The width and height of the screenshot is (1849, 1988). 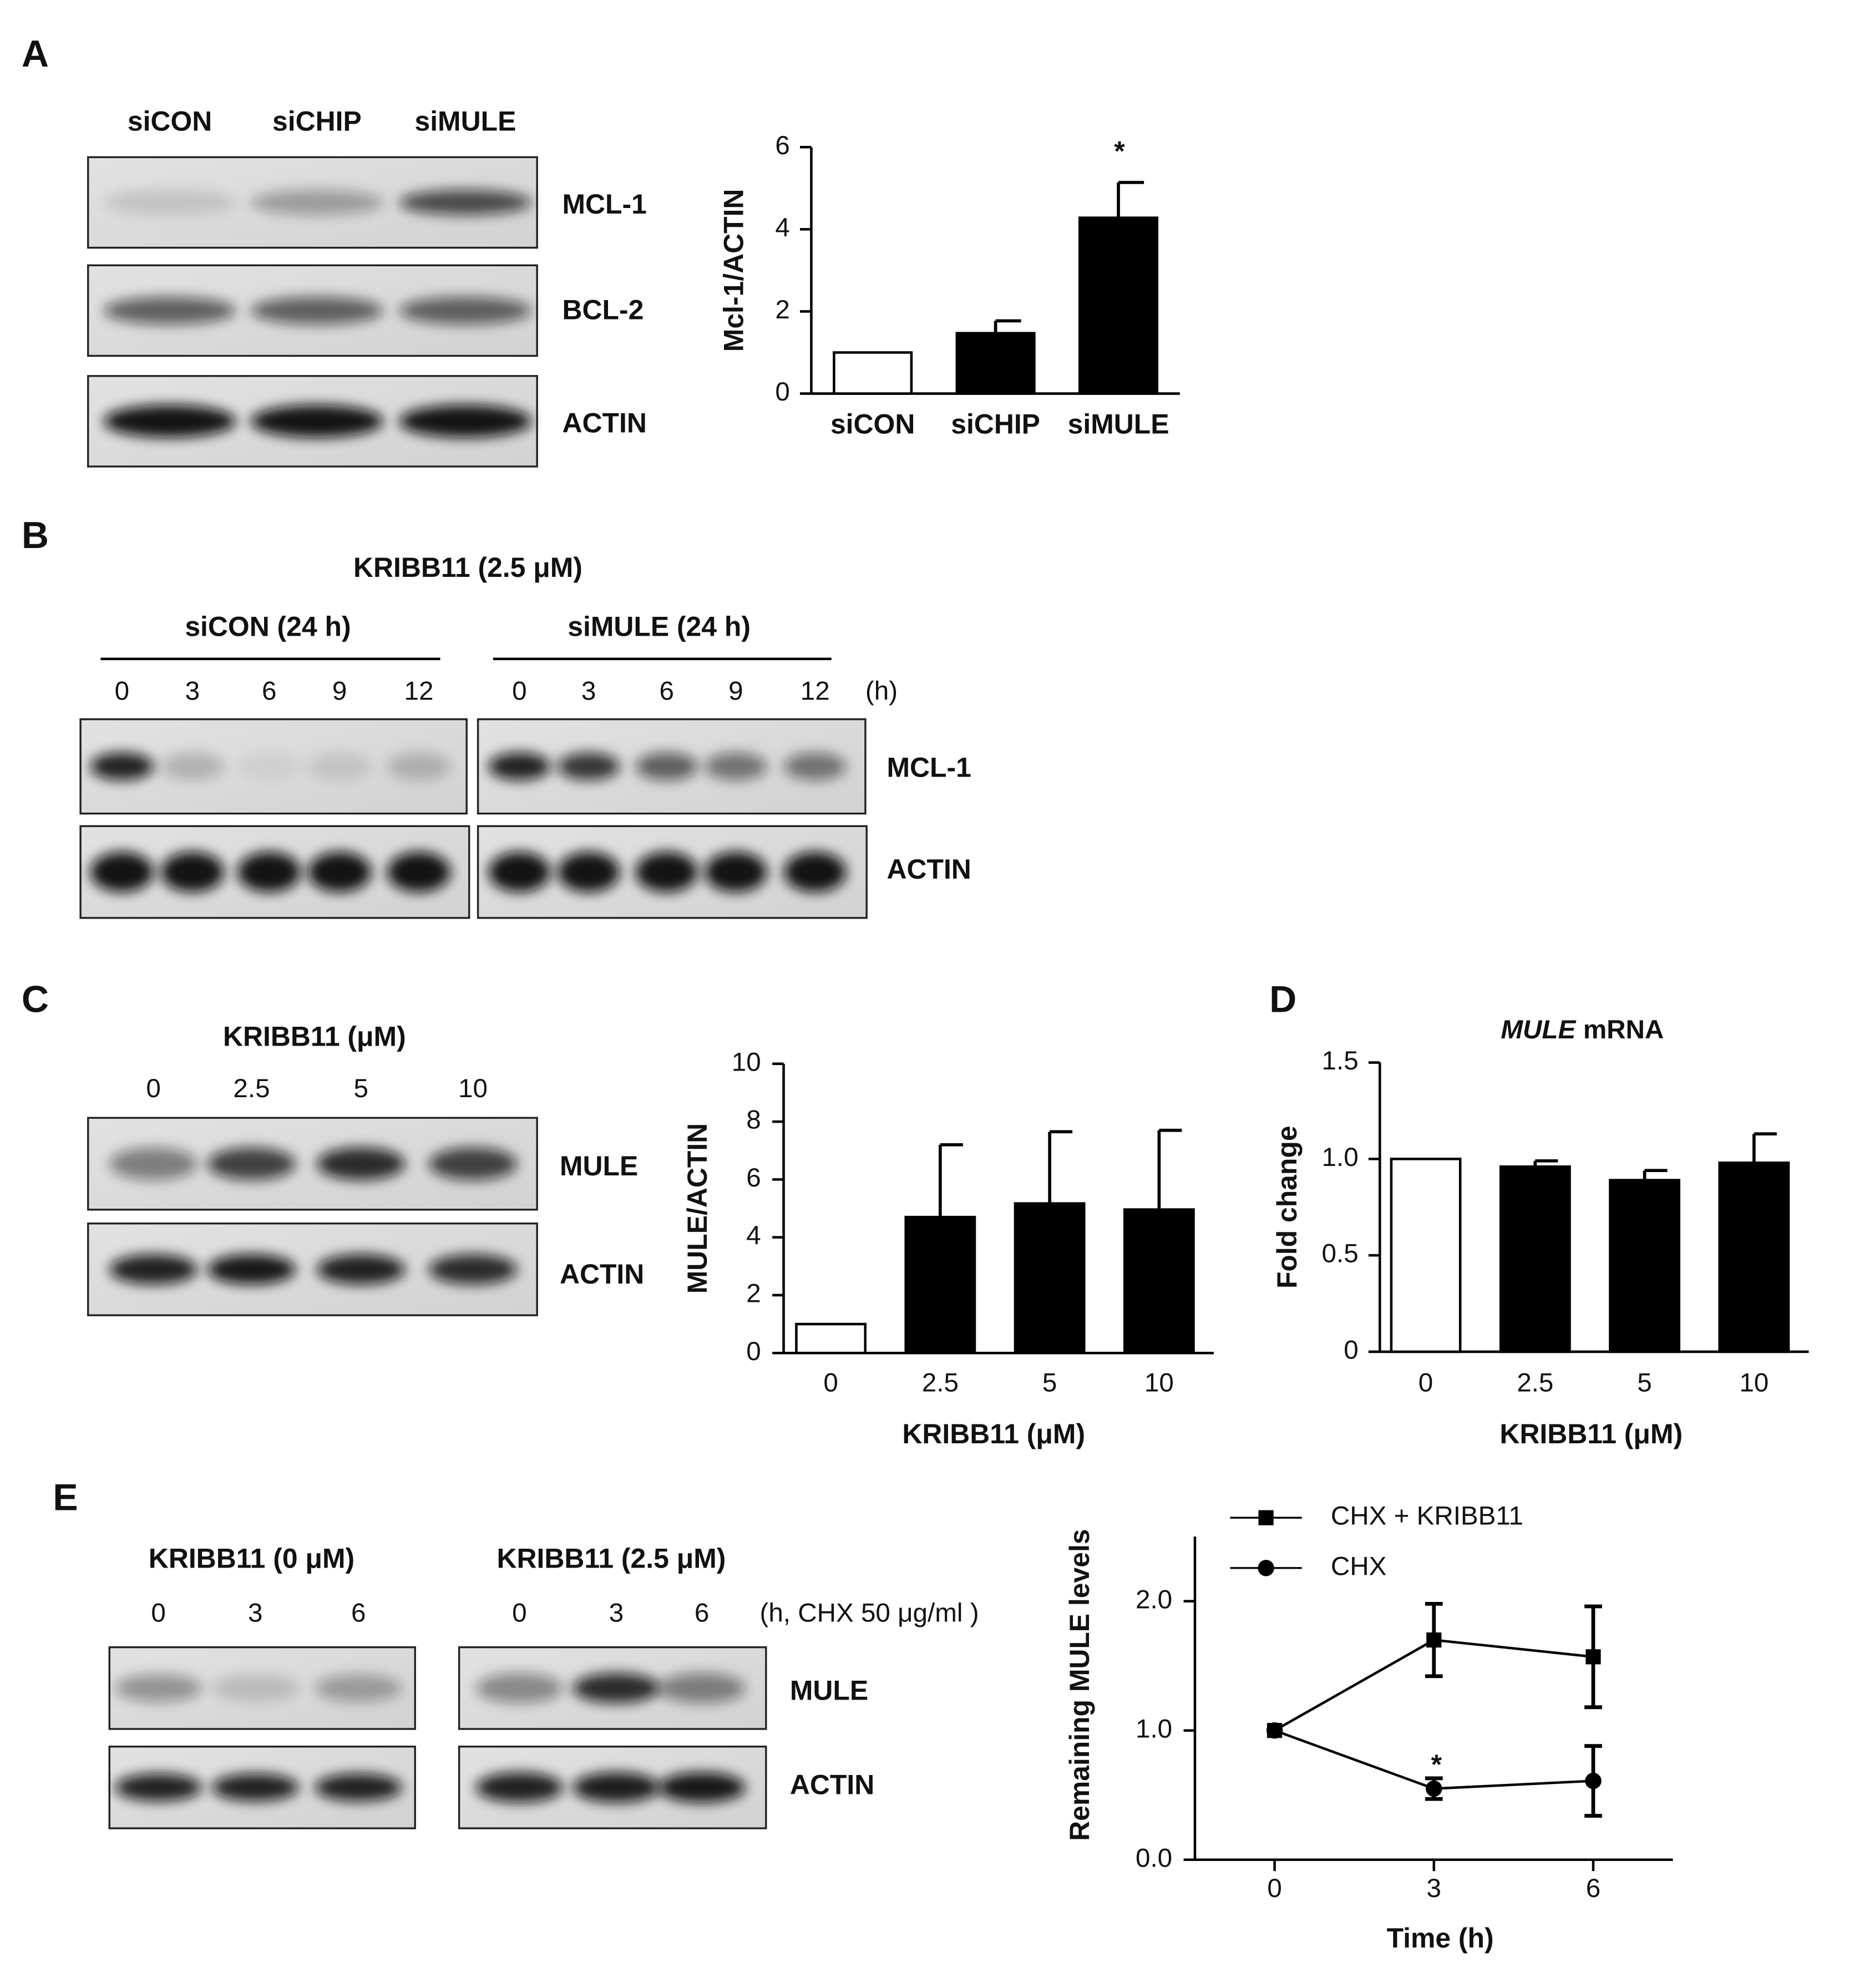 What do you see at coordinates (929, 767) in the screenshot?
I see `label: MCL-1` at bounding box center [929, 767].